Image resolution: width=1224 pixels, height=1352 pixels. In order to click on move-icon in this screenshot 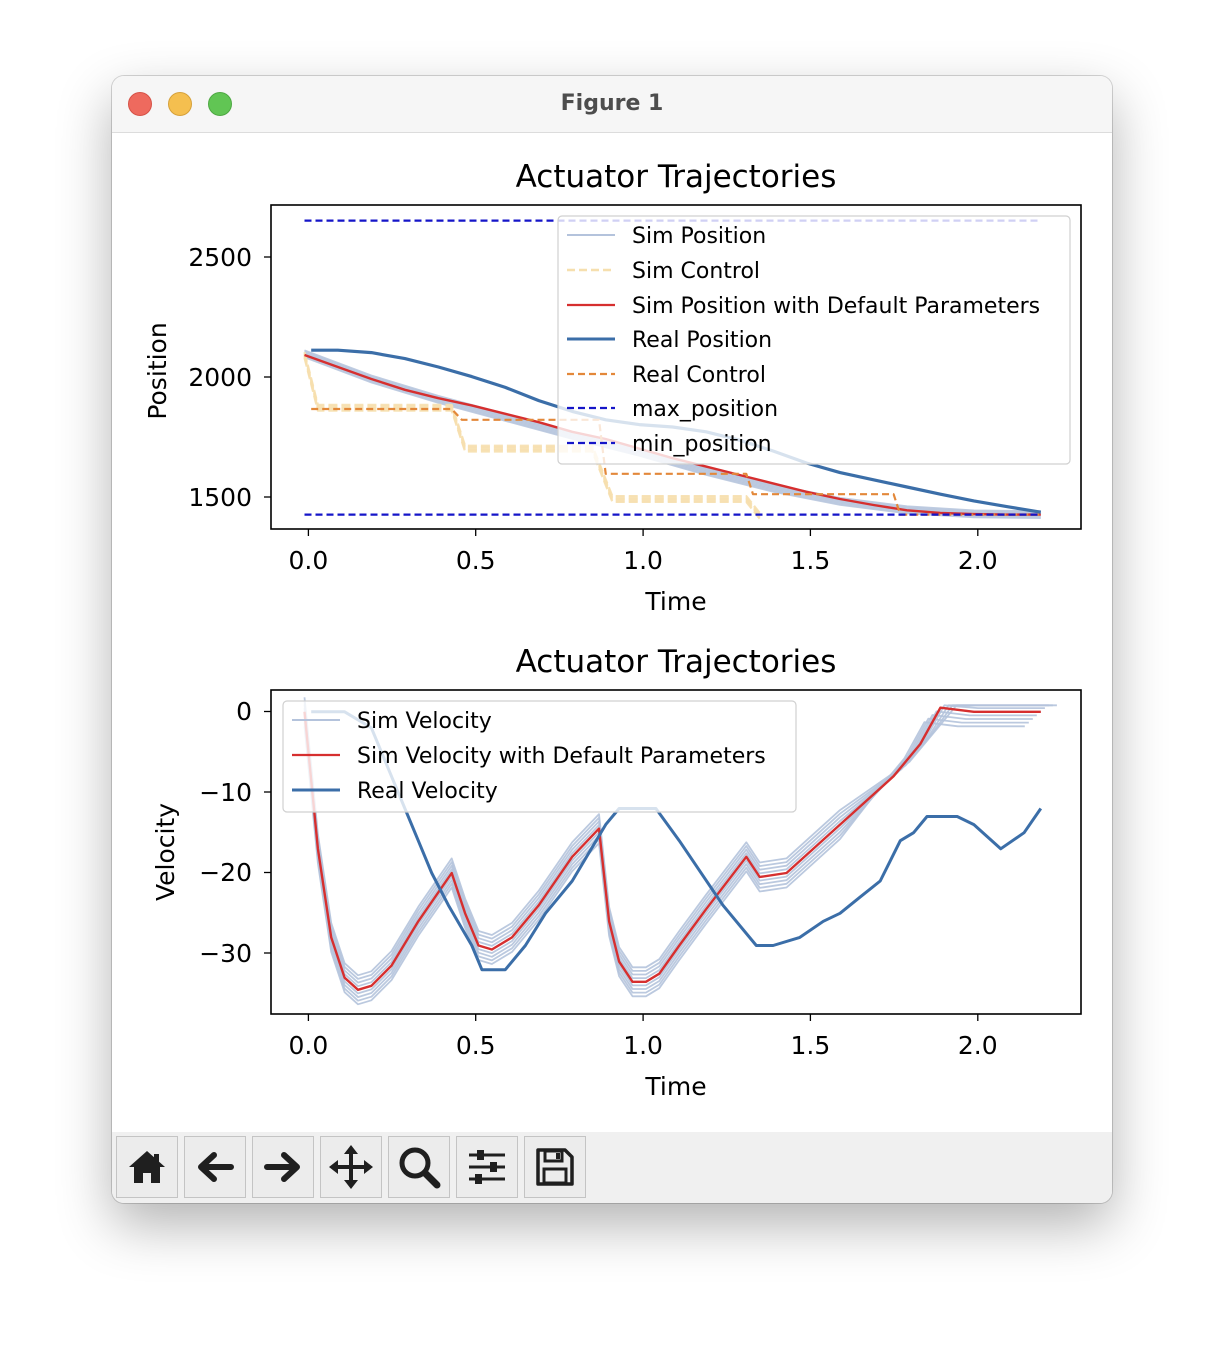, I will do `click(351, 1167)`.